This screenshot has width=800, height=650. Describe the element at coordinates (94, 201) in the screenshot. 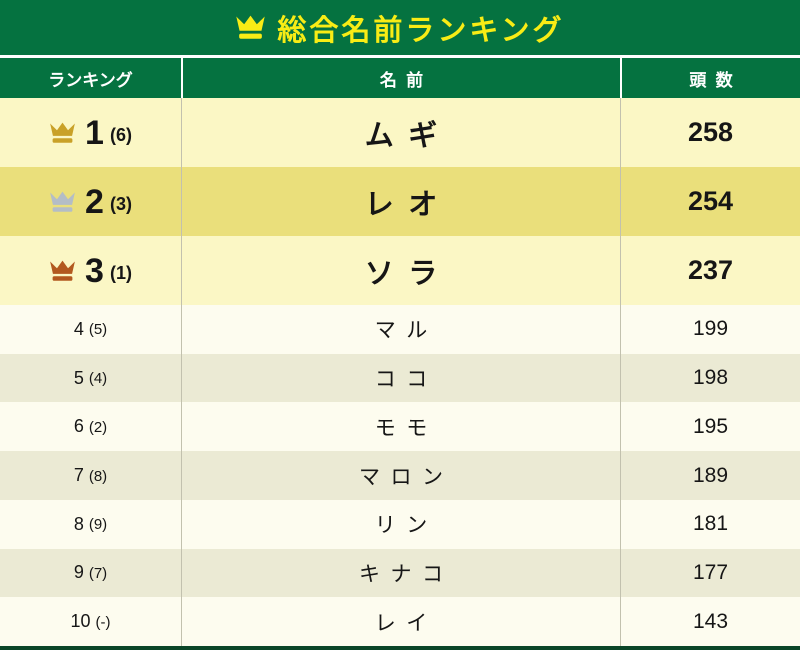

I see `rank-number: 2` at that location.